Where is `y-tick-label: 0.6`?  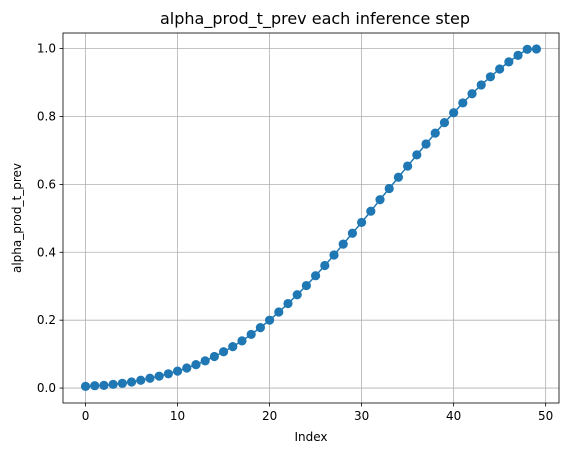 y-tick-label: 0.6 is located at coordinates (46, 184).